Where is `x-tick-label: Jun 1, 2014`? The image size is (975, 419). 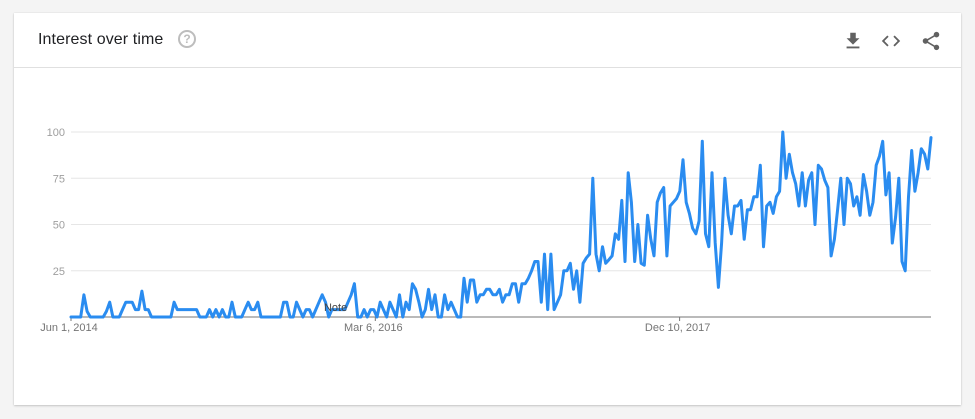 x-tick-label: Jun 1, 2014 is located at coordinates (69, 328).